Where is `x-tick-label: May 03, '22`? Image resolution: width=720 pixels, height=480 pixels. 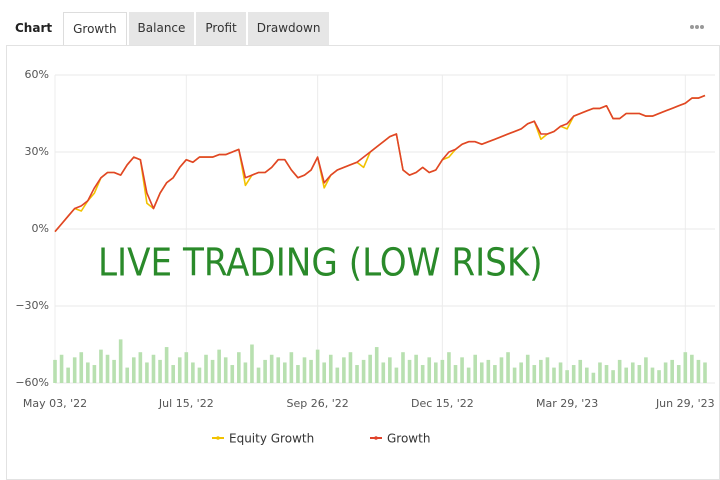 x-tick-label: May 03, '22 is located at coordinates (55, 403).